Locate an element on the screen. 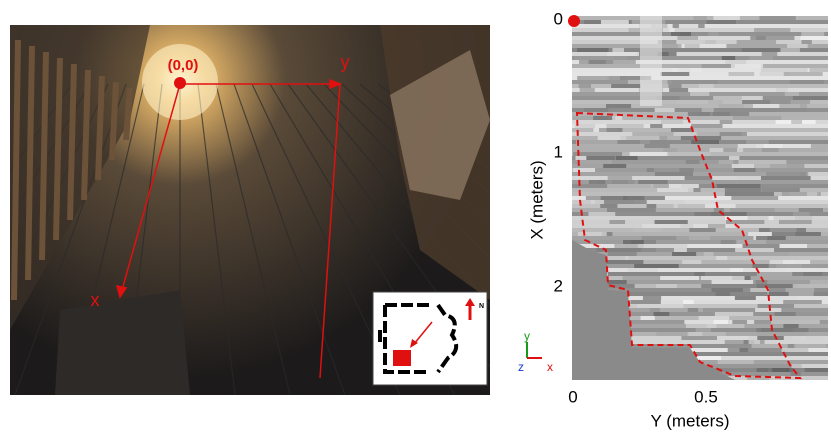 The height and width of the screenshot is (441, 831). y-label: y is located at coordinates (345, 62).